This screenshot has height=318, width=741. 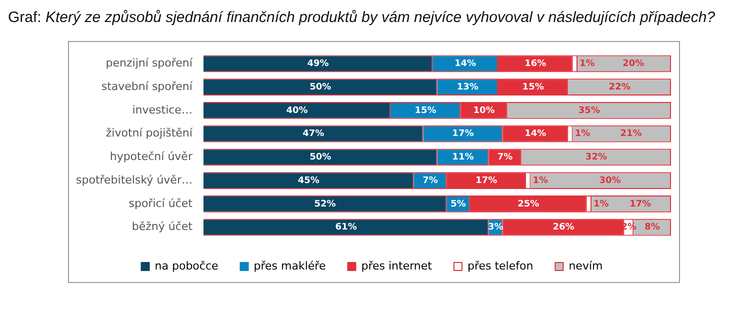 What do you see at coordinates (652, 227) in the screenshot?
I see `data-label: 8%` at bounding box center [652, 227].